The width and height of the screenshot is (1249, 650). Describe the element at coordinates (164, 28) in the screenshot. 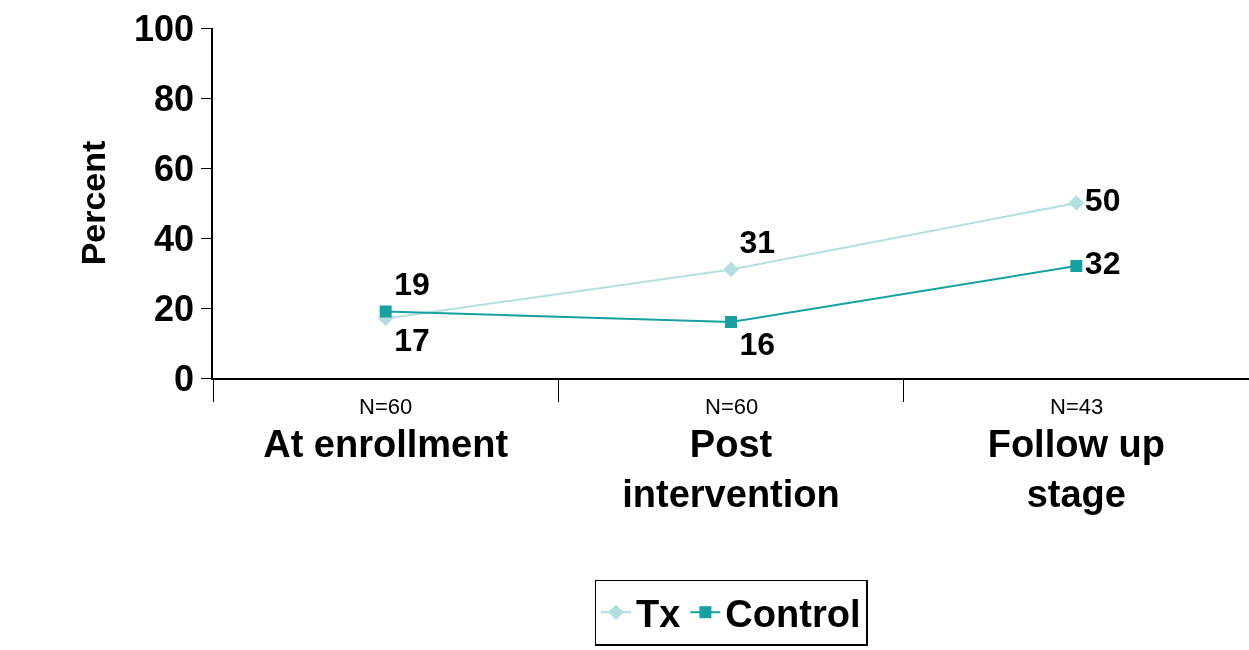

I see `y-tick-label: 100` at that location.